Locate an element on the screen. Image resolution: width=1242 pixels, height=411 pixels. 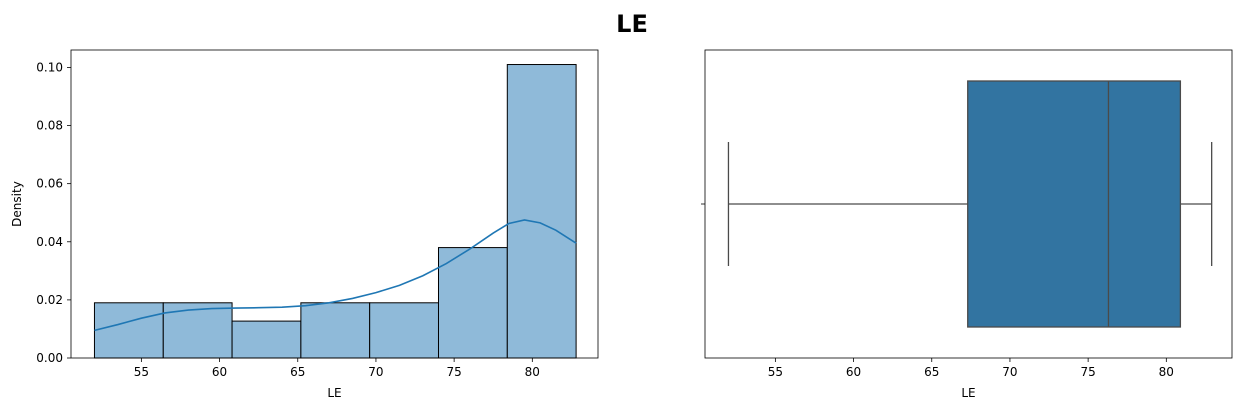
histogram-y-axis-label: Density is located at coordinates (17, 204).